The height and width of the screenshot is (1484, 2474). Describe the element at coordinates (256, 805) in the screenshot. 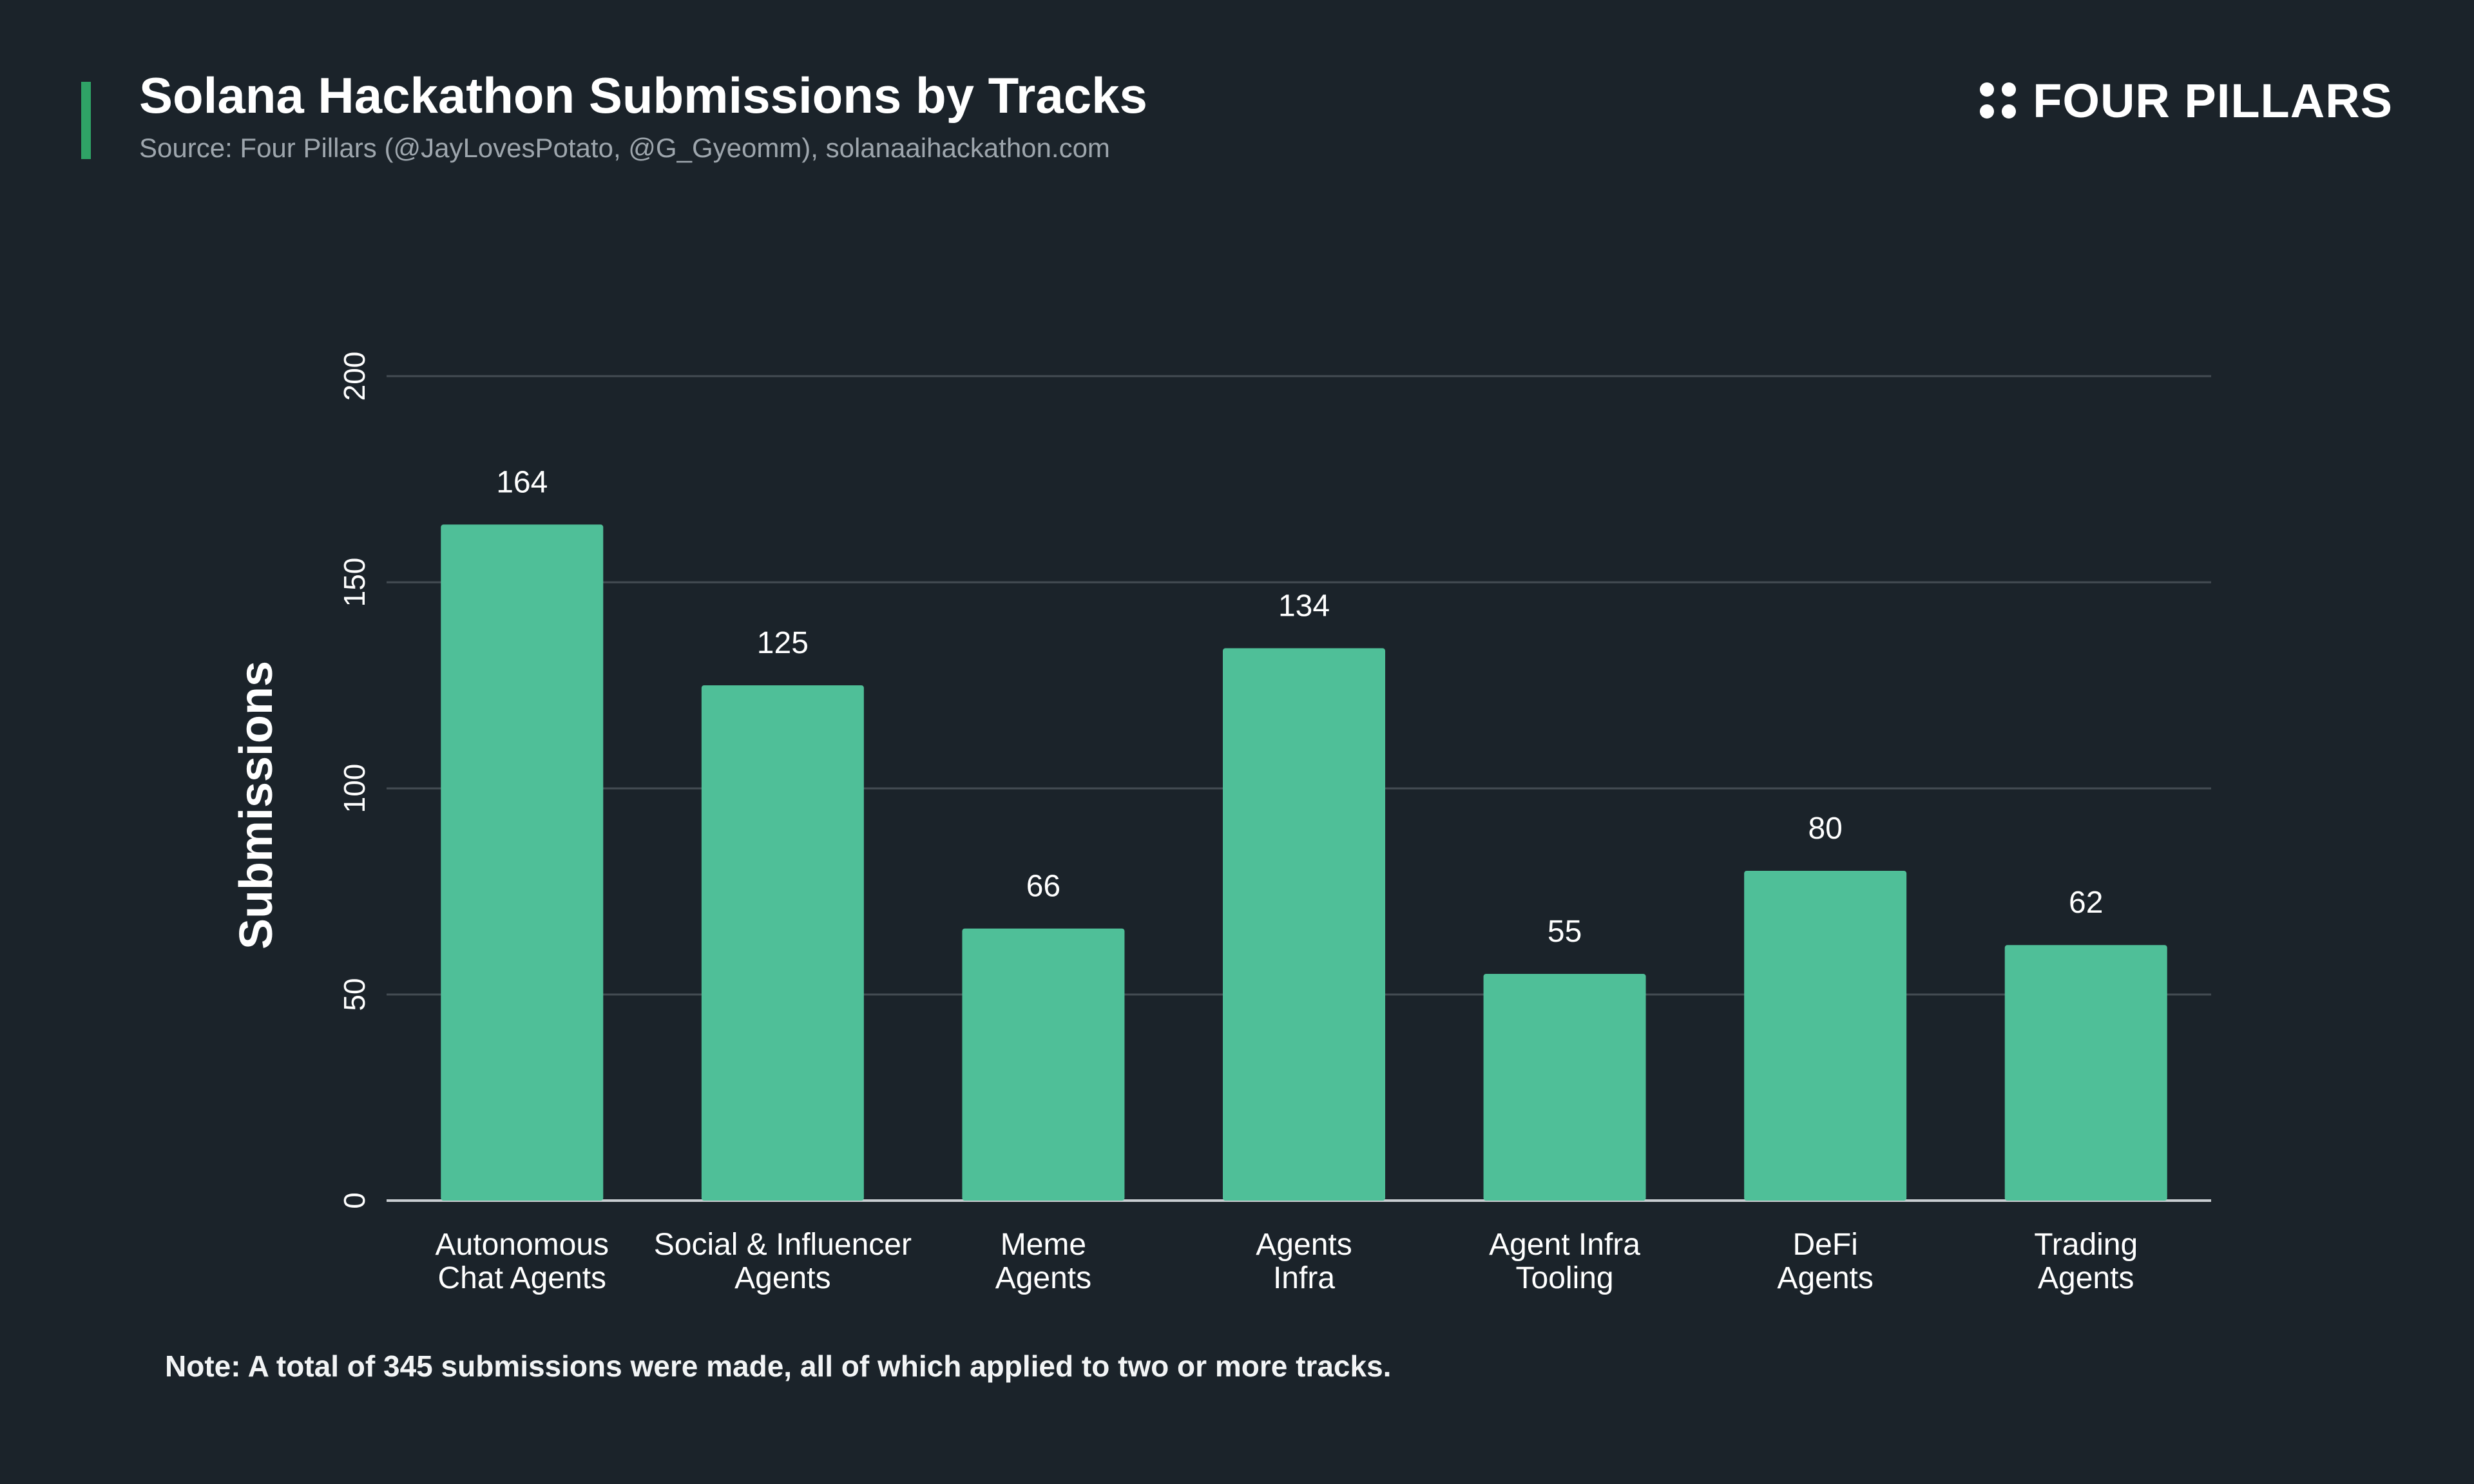

I see `y-axis-label: Submissions` at that location.